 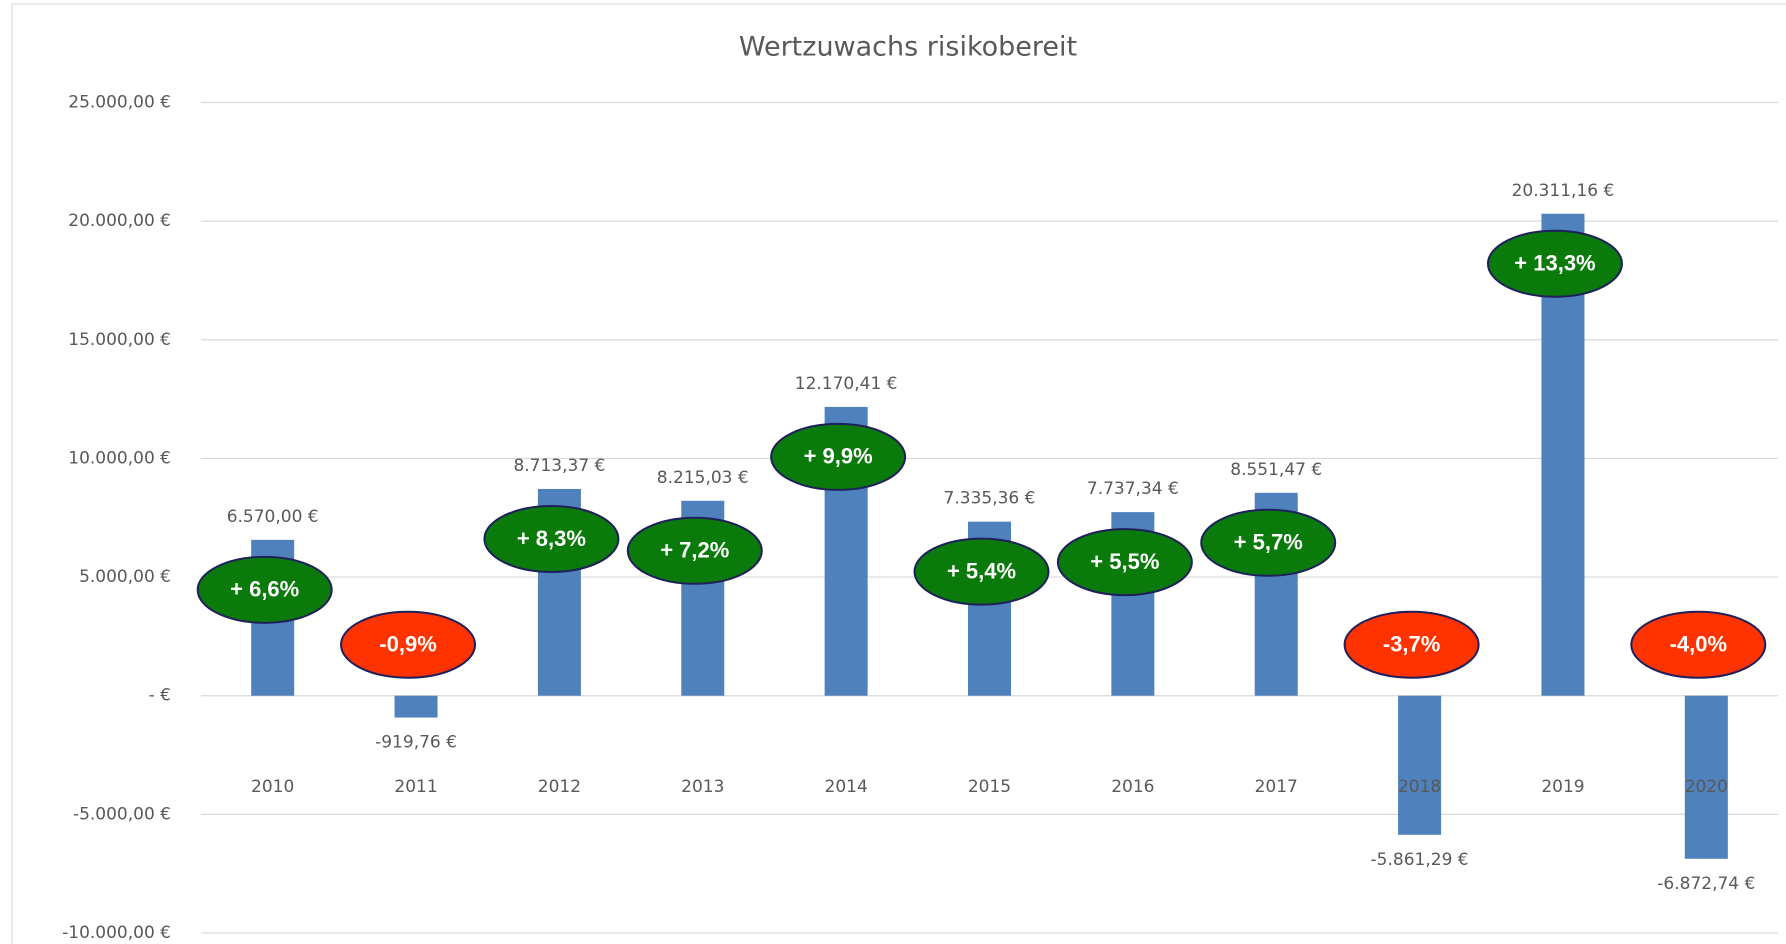 I want to click on x-tick-label: 2012, so click(x=559, y=787).